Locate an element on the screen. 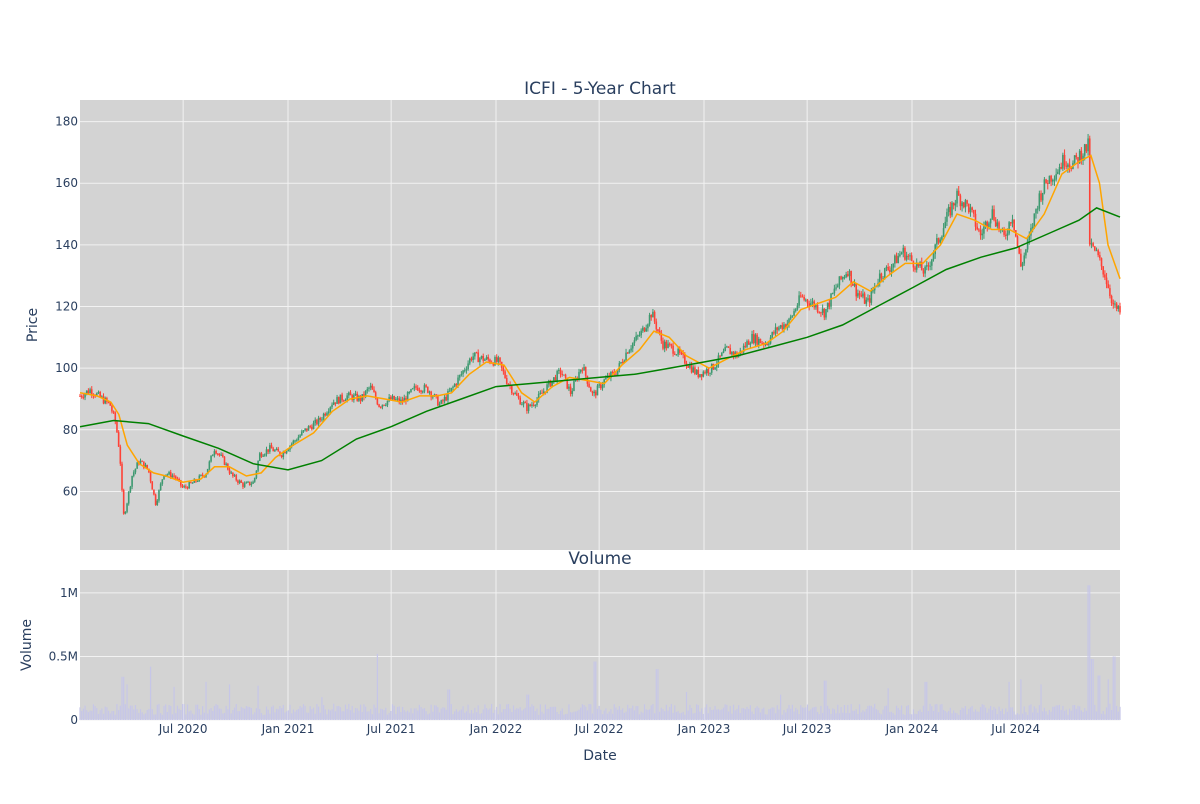 This screenshot has height=804, width=1200. price-y-axis-title: Price is located at coordinates (33, 325).